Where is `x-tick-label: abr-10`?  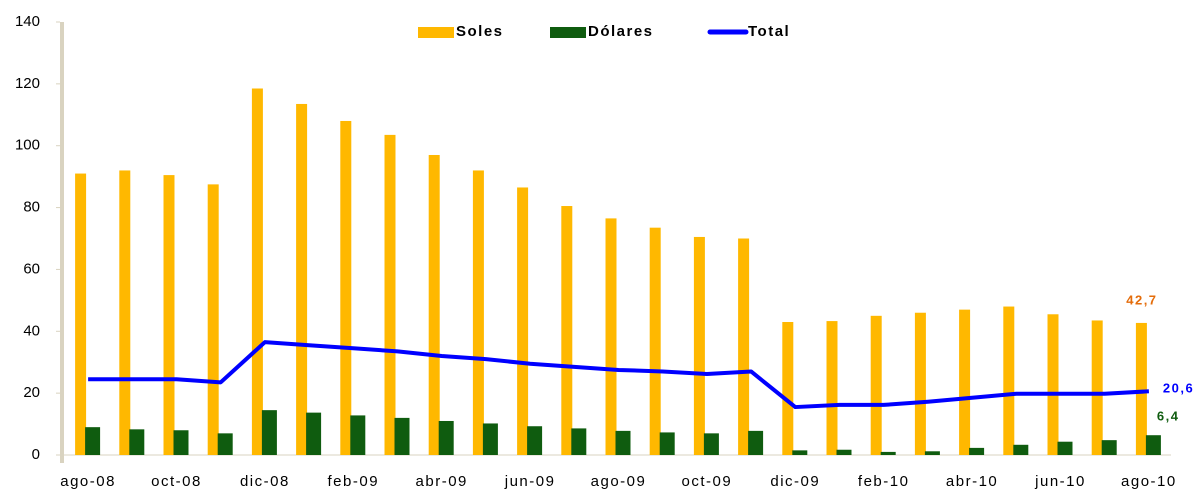
x-tick-label: abr-10 is located at coordinates (972, 481).